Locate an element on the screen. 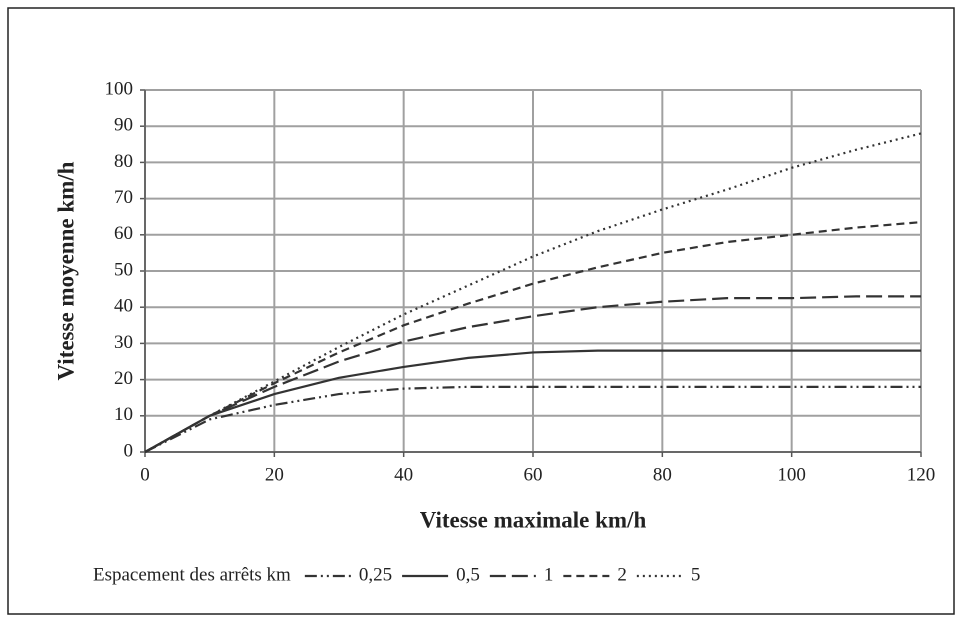 This screenshot has width=964, height=620. legend-label: 1 is located at coordinates (549, 574).